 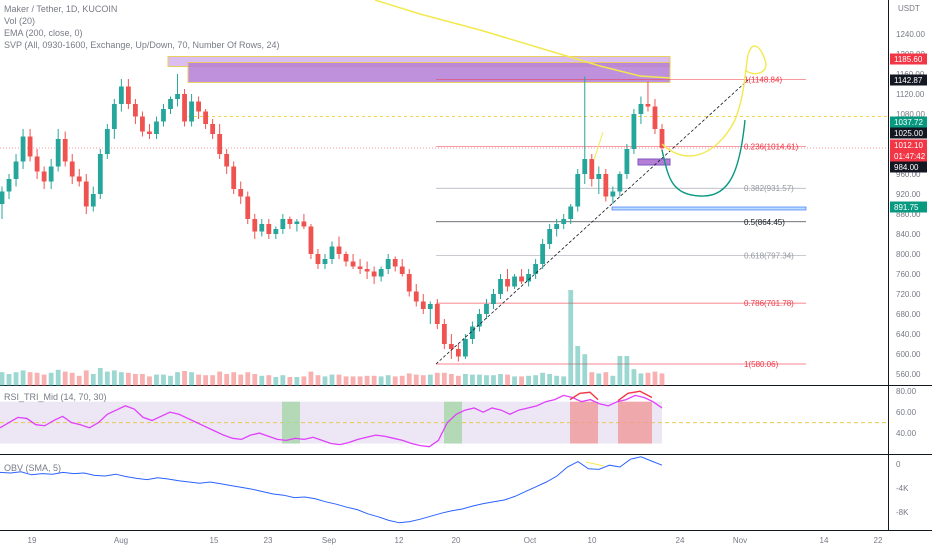 I want to click on price-tick-label: 880.00, so click(x=908, y=214).